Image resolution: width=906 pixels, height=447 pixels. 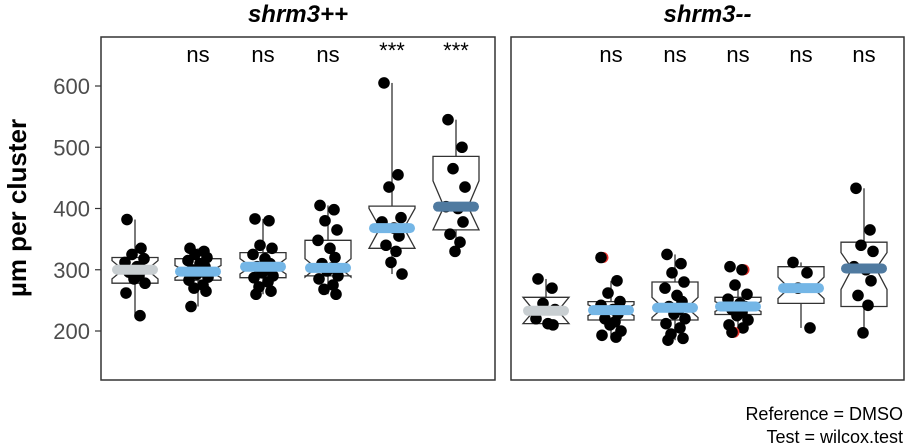 What do you see at coordinates (392, 159) in the screenshot?
I see `box-group-1-5: ***` at bounding box center [392, 159].